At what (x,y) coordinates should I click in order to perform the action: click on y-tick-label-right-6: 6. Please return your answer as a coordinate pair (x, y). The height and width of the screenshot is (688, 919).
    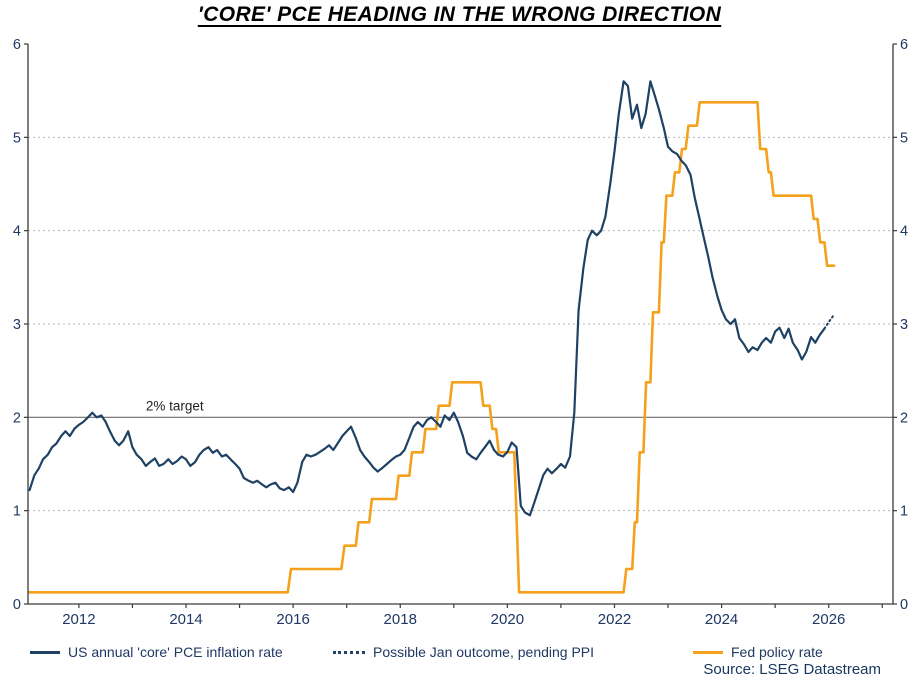
    Looking at the image, I should click on (904, 45).